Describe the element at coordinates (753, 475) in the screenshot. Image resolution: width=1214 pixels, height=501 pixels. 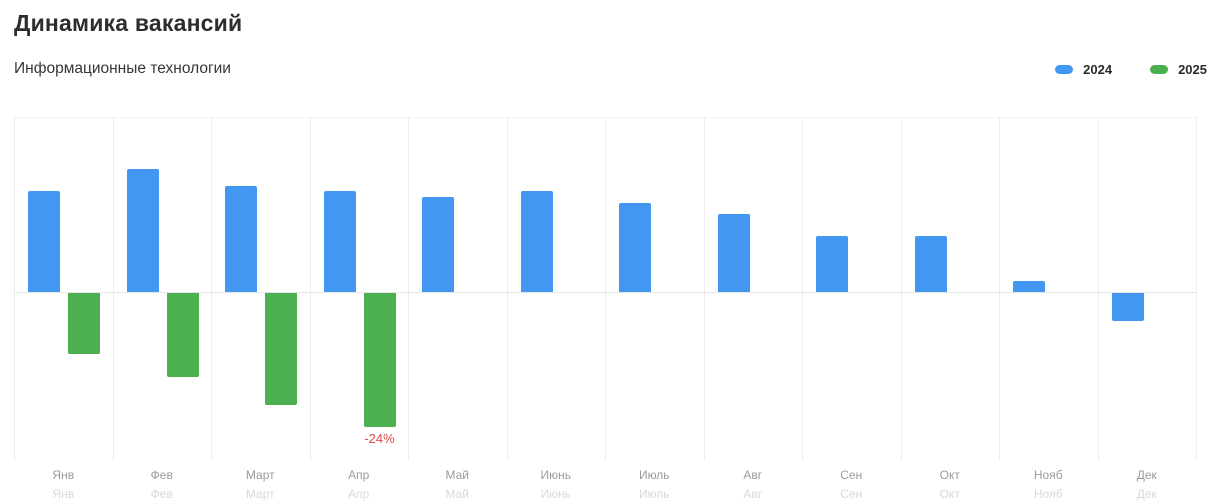
I see `x-axis-label-08: Авг` at that location.